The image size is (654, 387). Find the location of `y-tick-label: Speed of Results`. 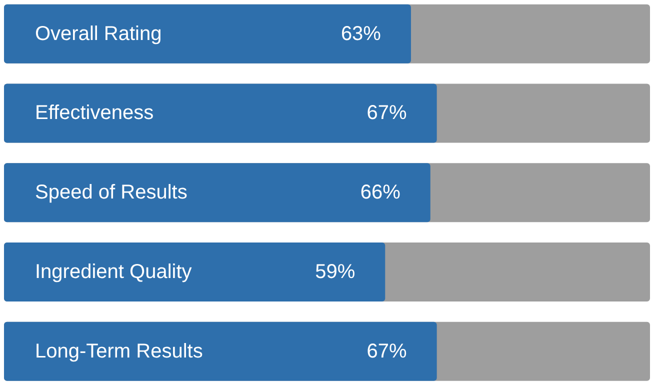

y-tick-label: Speed of Results is located at coordinates (111, 193).